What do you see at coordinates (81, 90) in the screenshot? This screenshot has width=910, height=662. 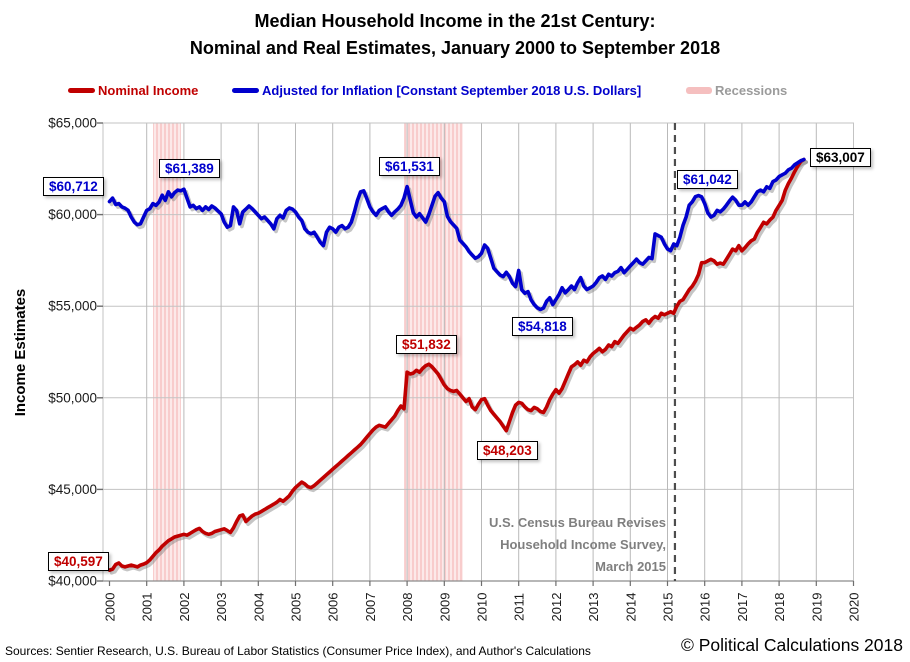 I see `nominal-line-swatch-icon` at bounding box center [81, 90].